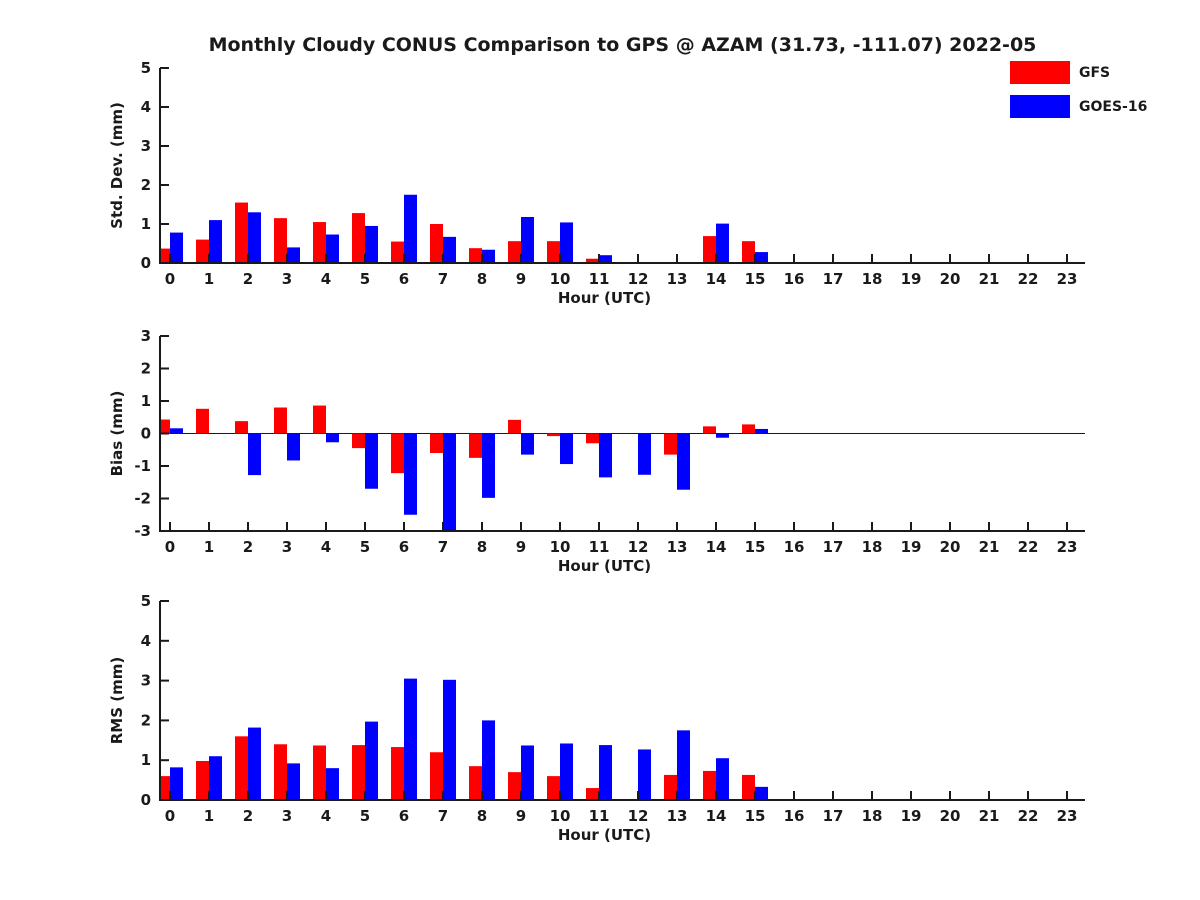  What do you see at coordinates (833, 816) in the screenshot?
I see `x-tick-label: 17` at bounding box center [833, 816].